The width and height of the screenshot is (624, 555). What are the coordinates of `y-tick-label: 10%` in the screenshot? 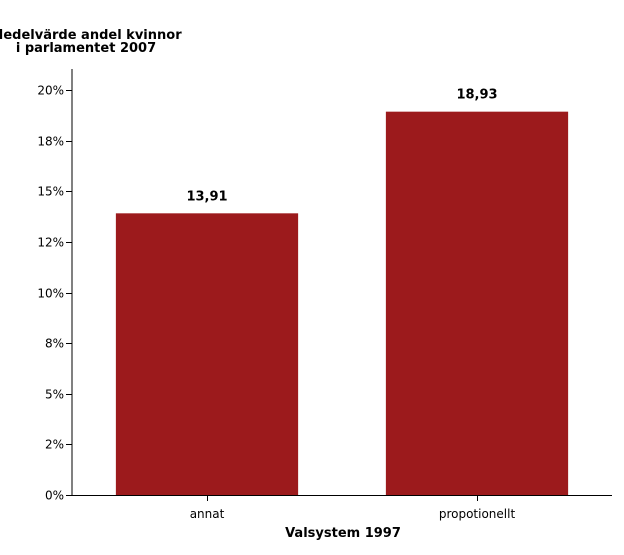 It's located at (50, 294).